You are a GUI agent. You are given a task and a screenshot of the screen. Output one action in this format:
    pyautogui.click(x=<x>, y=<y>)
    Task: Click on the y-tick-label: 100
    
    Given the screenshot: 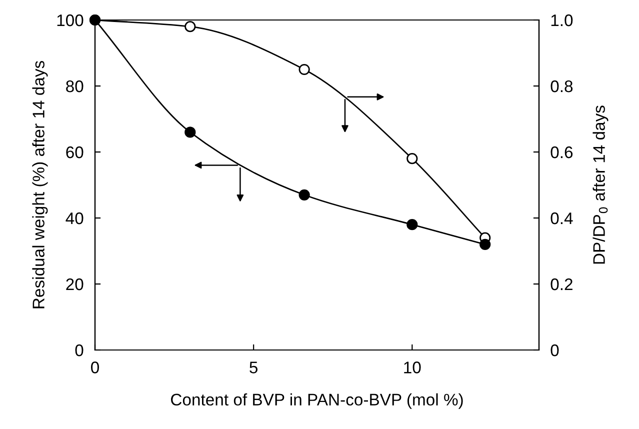 What is the action you would take?
    pyautogui.click(x=70, y=20)
    